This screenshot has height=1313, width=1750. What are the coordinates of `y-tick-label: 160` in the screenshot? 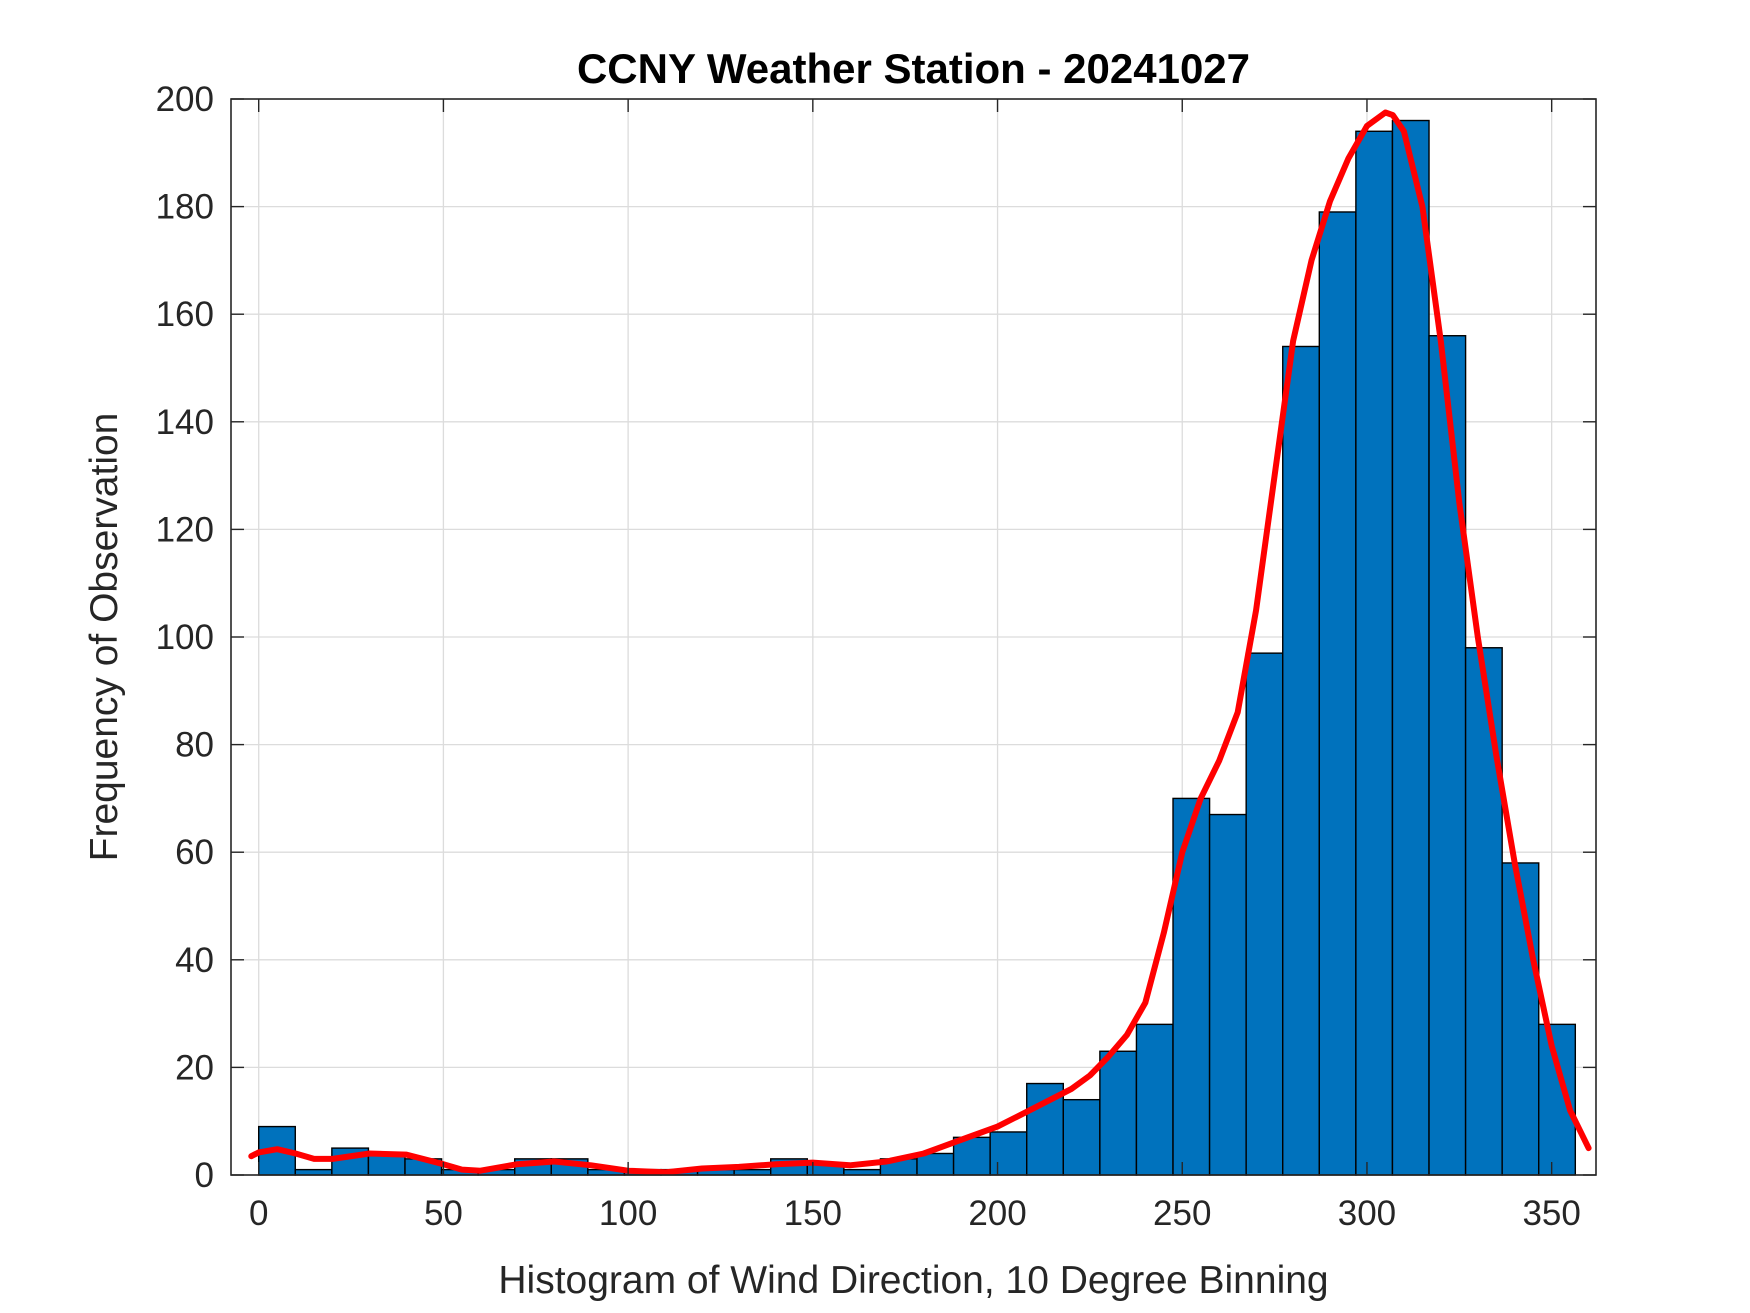 It's located at (185, 314).